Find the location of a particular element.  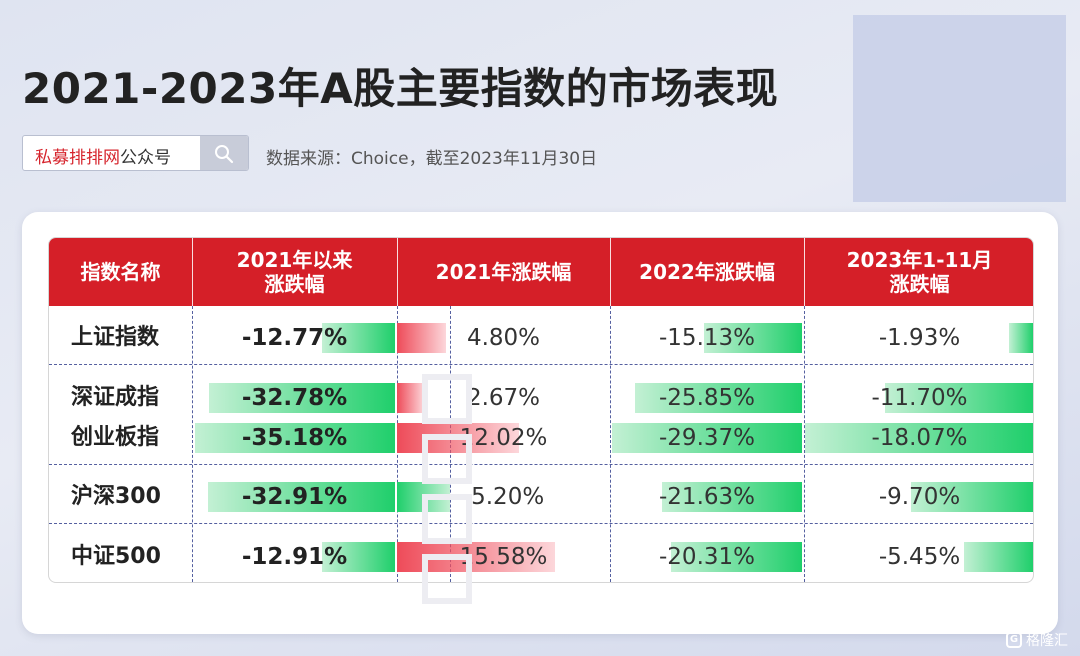

search-text: 私募排排网公众号 is located at coordinates (103, 155).